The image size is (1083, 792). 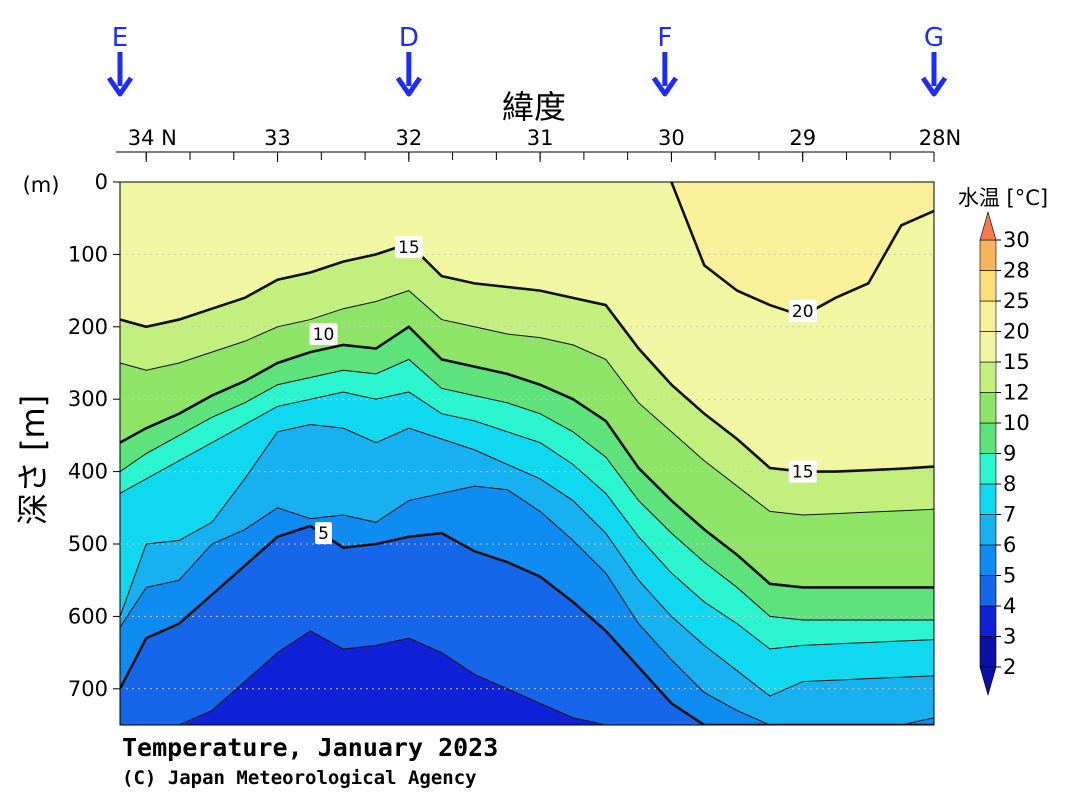 I want to click on contour-label: 5, so click(x=323, y=534).